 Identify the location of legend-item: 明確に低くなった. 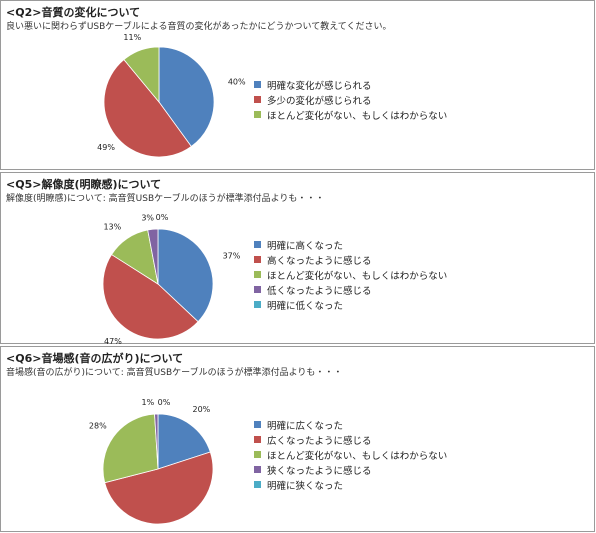
(350, 304).